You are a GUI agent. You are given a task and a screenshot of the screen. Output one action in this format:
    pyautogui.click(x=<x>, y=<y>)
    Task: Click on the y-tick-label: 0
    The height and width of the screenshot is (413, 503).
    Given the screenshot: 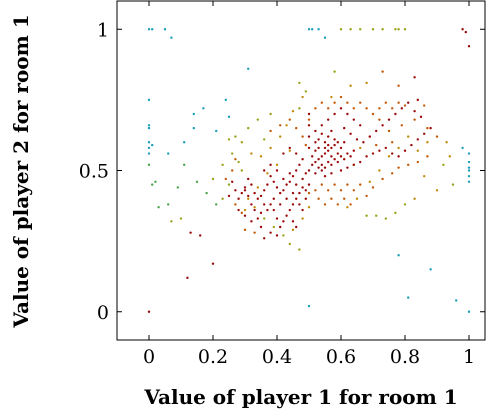 What is the action you would take?
    pyautogui.click(x=103, y=313)
    